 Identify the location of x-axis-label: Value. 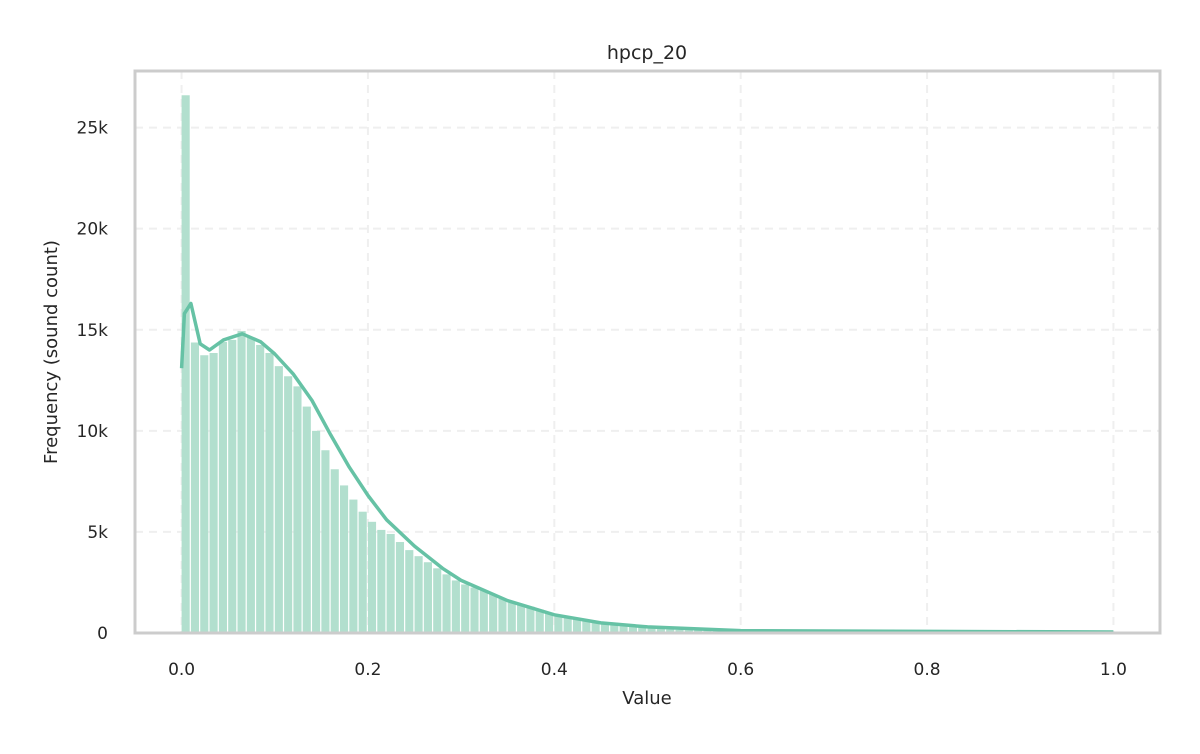
(646, 698).